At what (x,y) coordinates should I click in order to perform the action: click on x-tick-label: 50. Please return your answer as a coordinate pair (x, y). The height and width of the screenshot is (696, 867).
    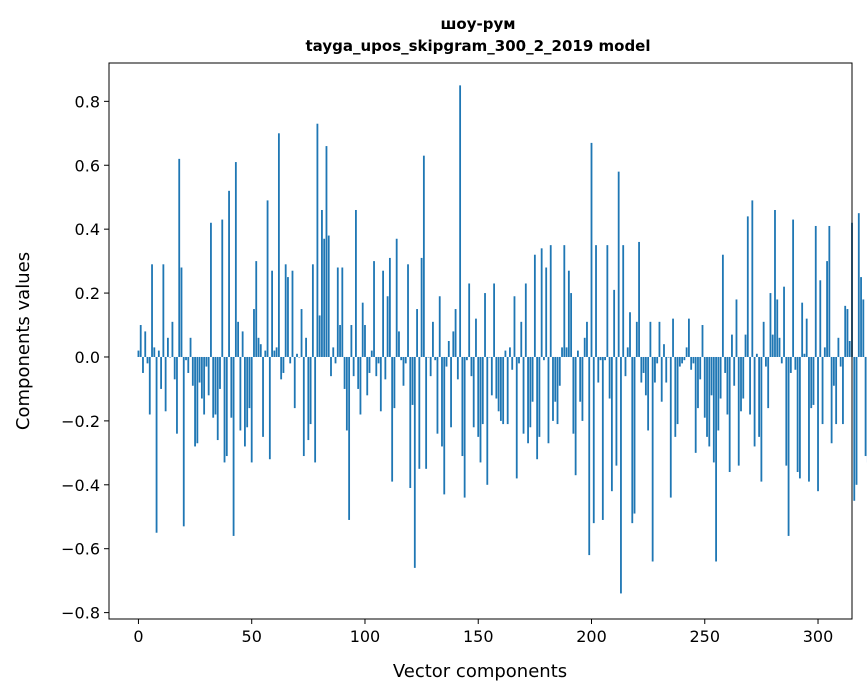
    Looking at the image, I should click on (252, 636).